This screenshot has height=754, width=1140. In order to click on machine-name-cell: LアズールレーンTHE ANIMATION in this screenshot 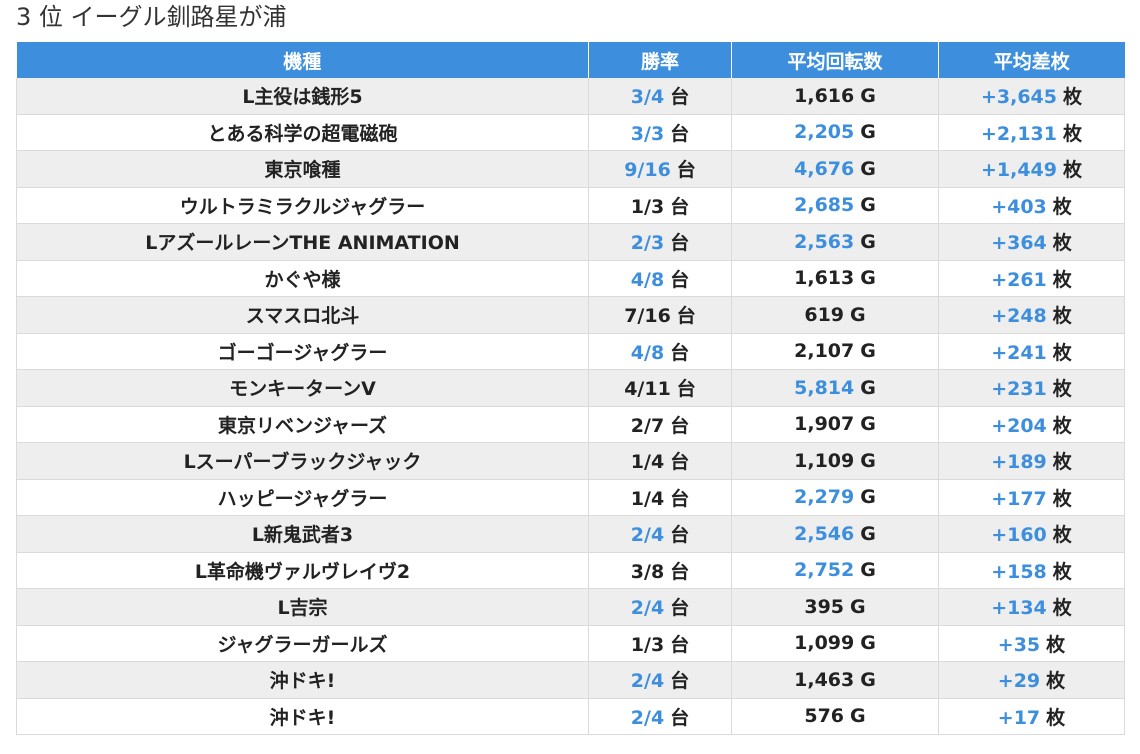, I will do `click(302, 242)`.